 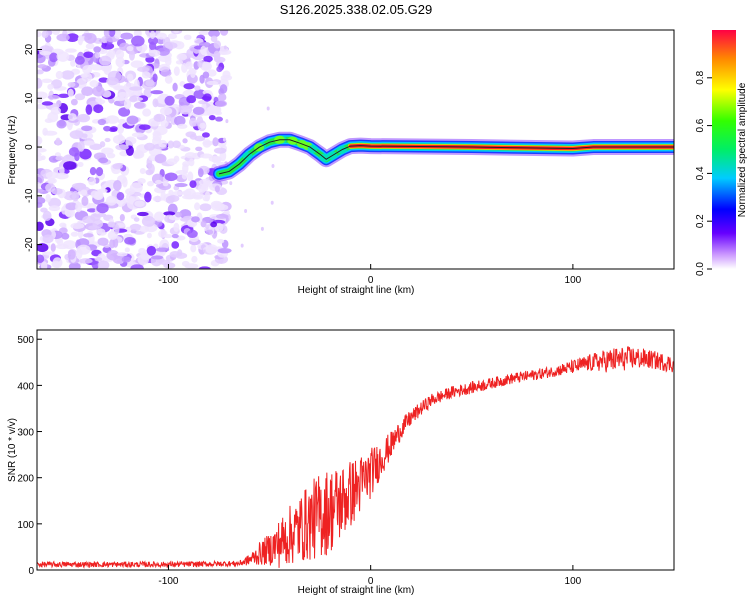 What do you see at coordinates (29, 98) in the screenshot?
I see `spectrogram-ytick-label: 10` at bounding box center [29, 98].